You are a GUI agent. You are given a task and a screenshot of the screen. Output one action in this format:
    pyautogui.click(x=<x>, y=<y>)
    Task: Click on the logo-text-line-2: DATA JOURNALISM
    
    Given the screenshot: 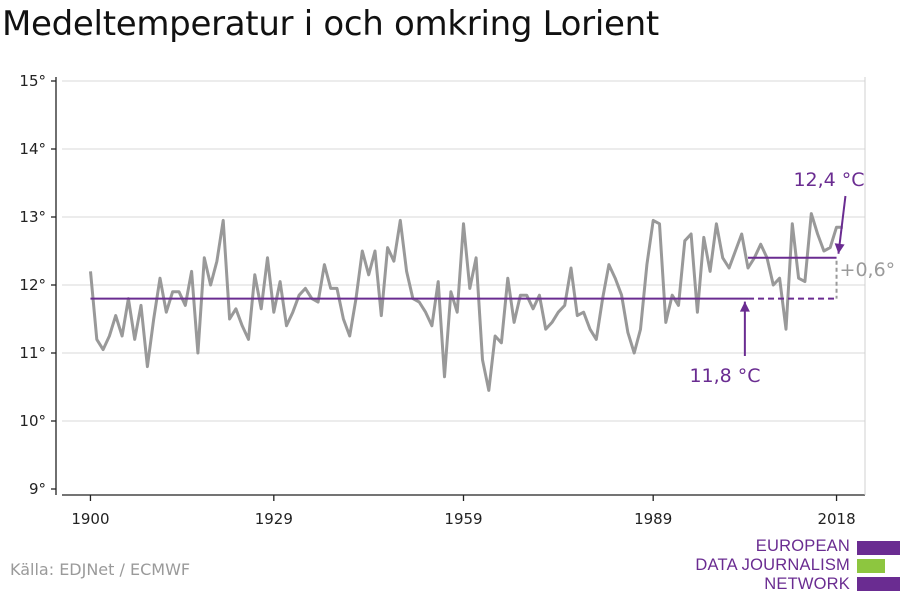 What is the action you would take?
    pyautogui.click(x=772, y=565)
    